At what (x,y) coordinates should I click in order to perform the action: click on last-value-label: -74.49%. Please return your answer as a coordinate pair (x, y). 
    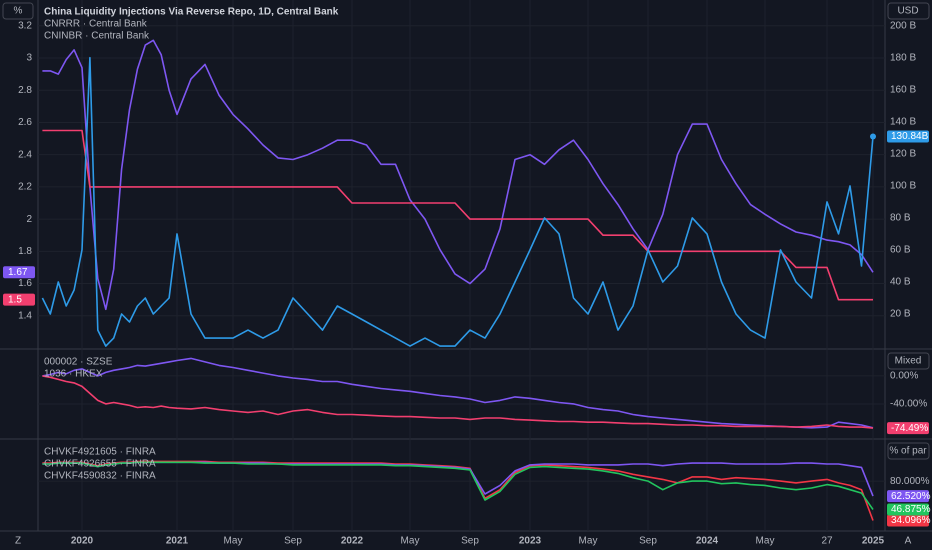
    Looking at the image, I should click on (909, 428).